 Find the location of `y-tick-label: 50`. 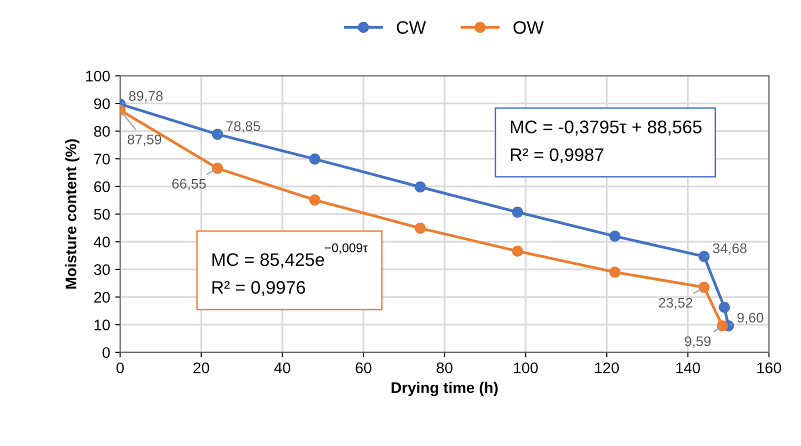

y-tick-label: 50 is located at coordinates (102, 214).